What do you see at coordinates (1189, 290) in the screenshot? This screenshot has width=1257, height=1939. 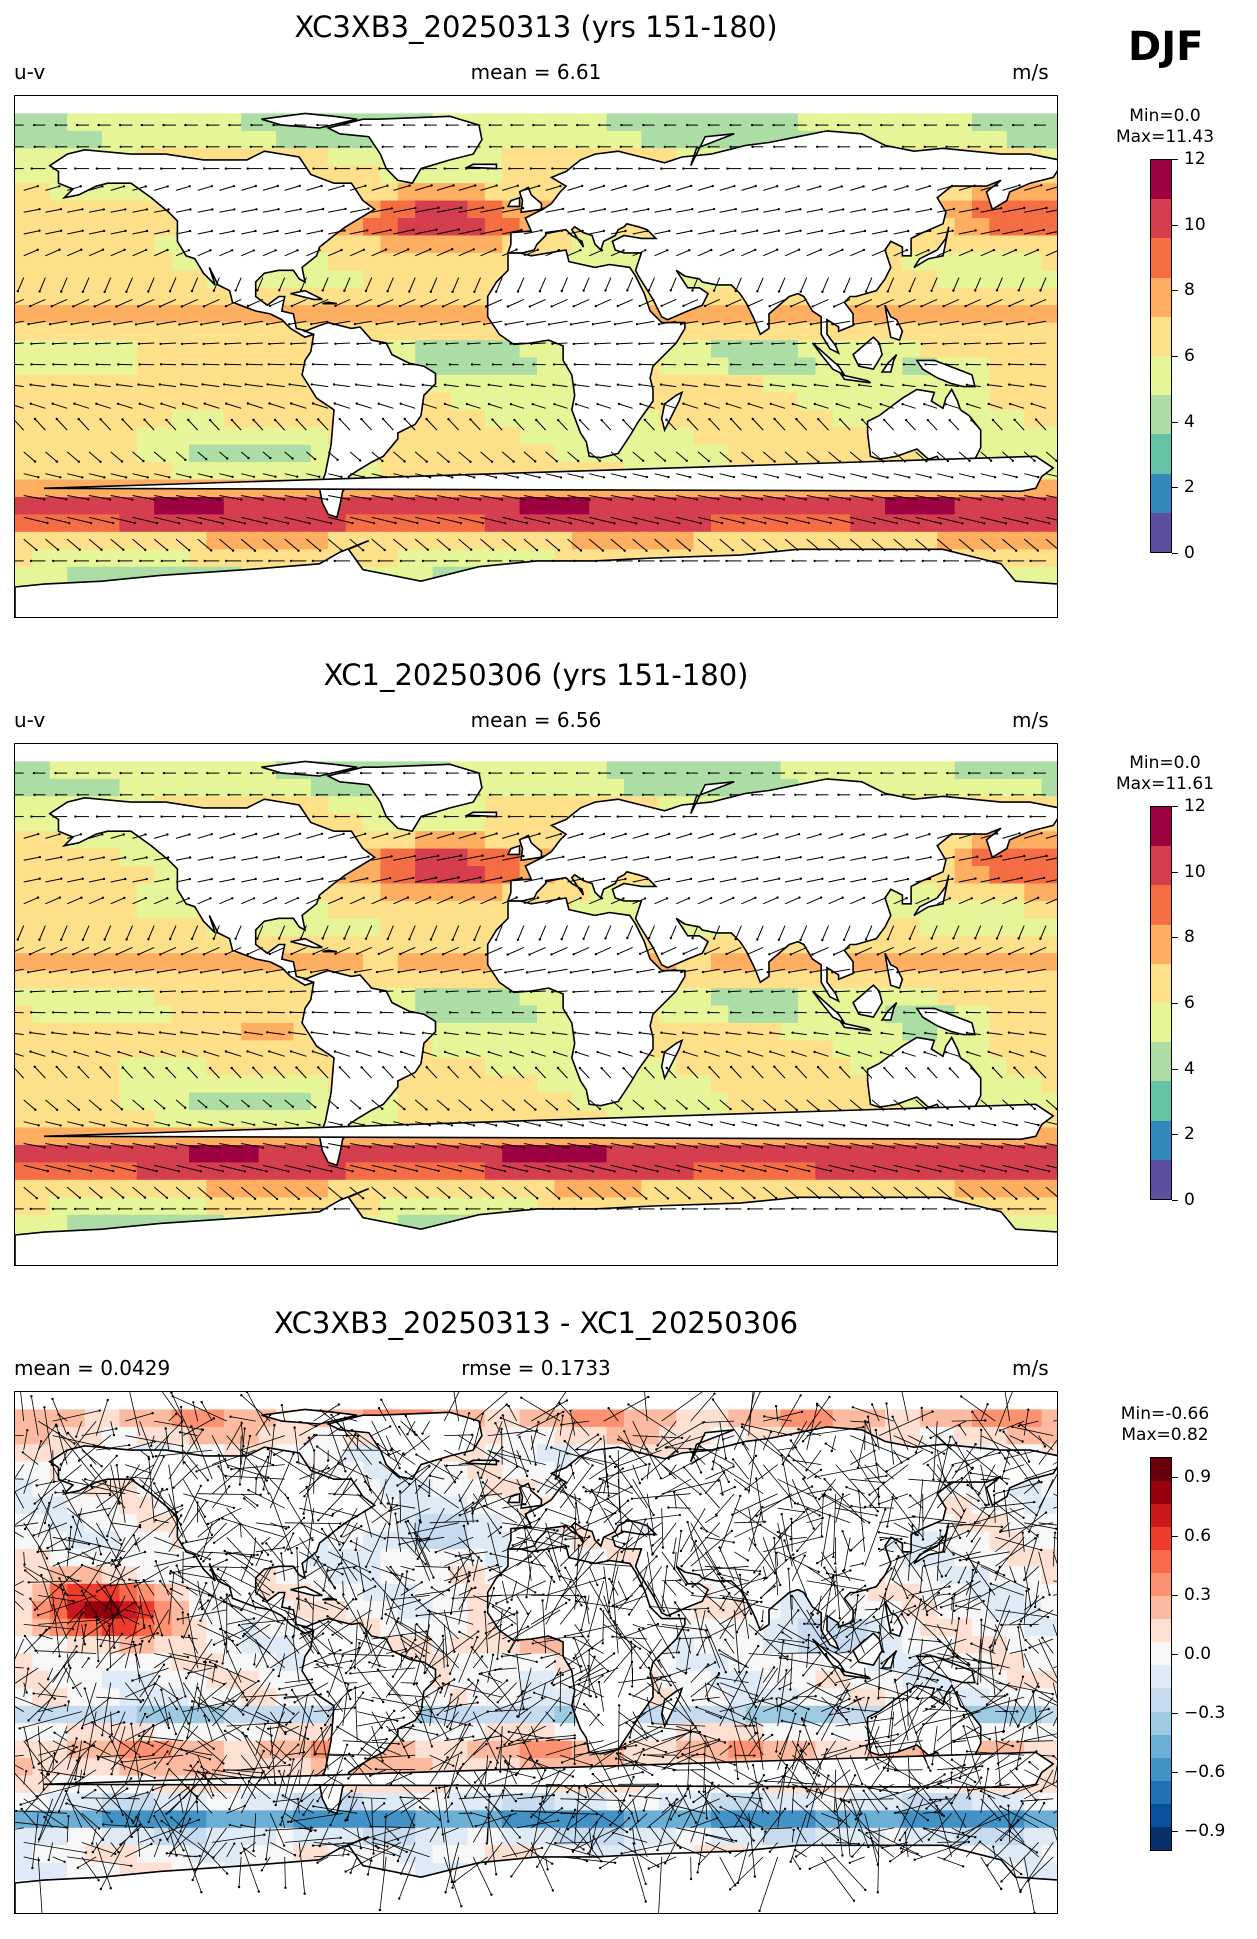 I see `colorbar-tick-label: 8` at bounding box center [1189, 290].